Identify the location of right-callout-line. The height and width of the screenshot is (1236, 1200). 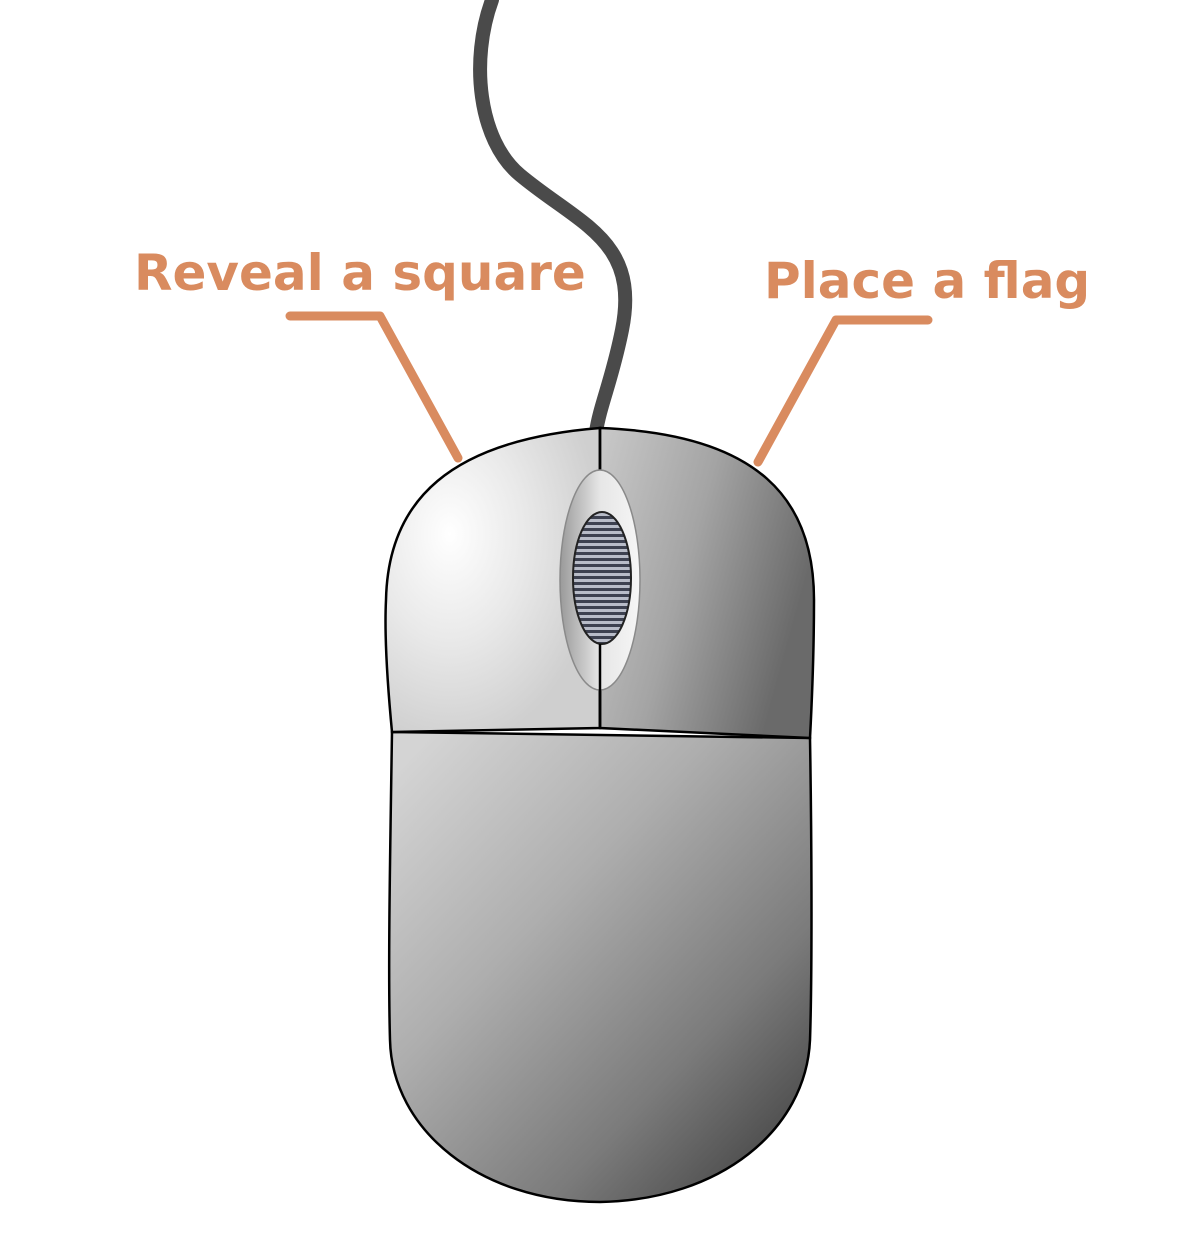
(843, 391).